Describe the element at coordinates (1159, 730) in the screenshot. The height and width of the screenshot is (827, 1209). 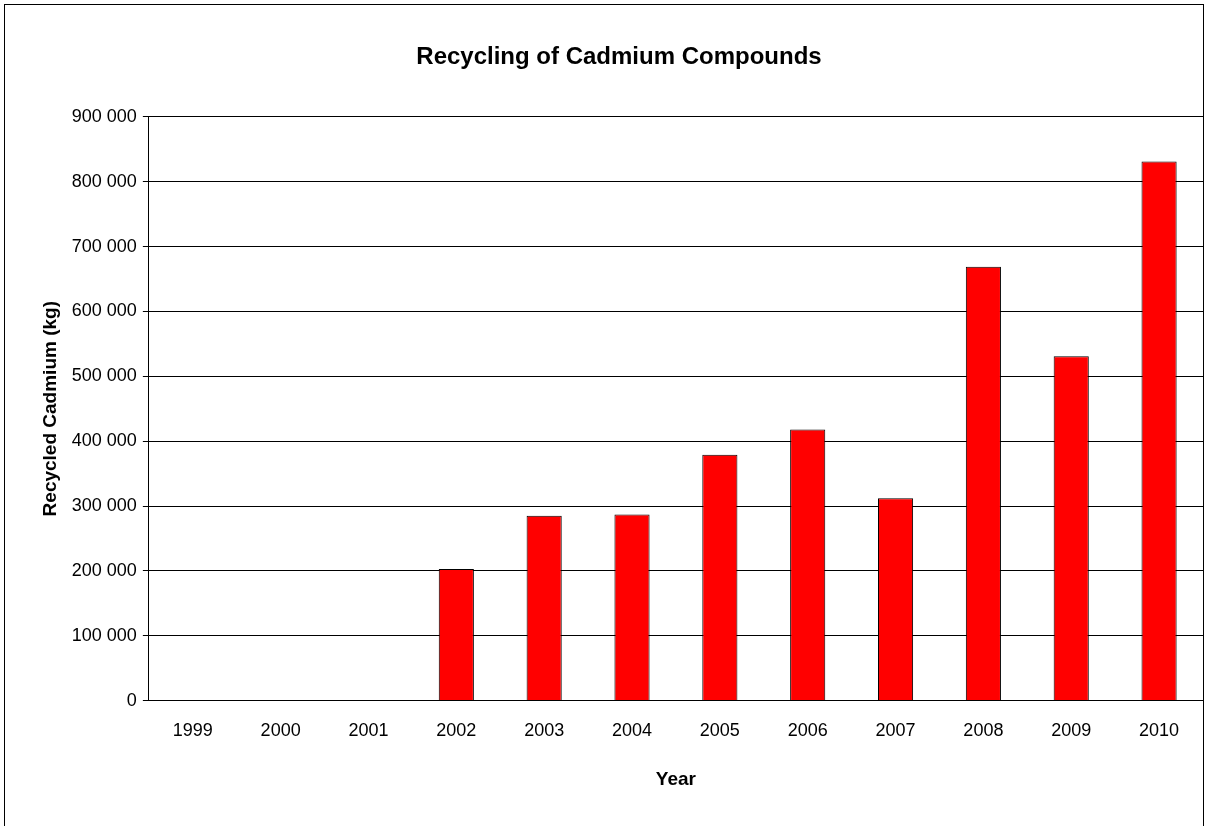
I see `x-tick-label: 2010` at that location.